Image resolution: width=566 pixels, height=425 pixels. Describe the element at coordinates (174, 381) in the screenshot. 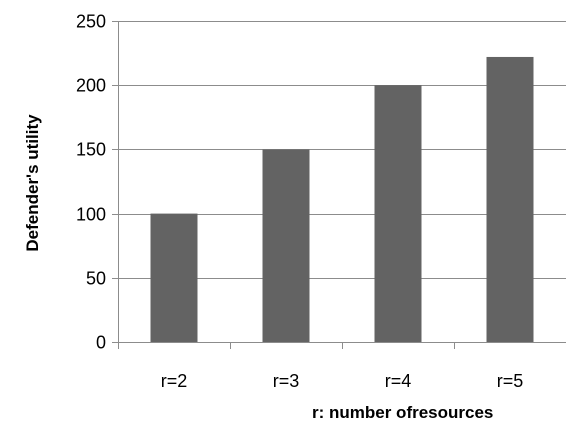

I see `x-tick-label-r=2: r=2` at that location.